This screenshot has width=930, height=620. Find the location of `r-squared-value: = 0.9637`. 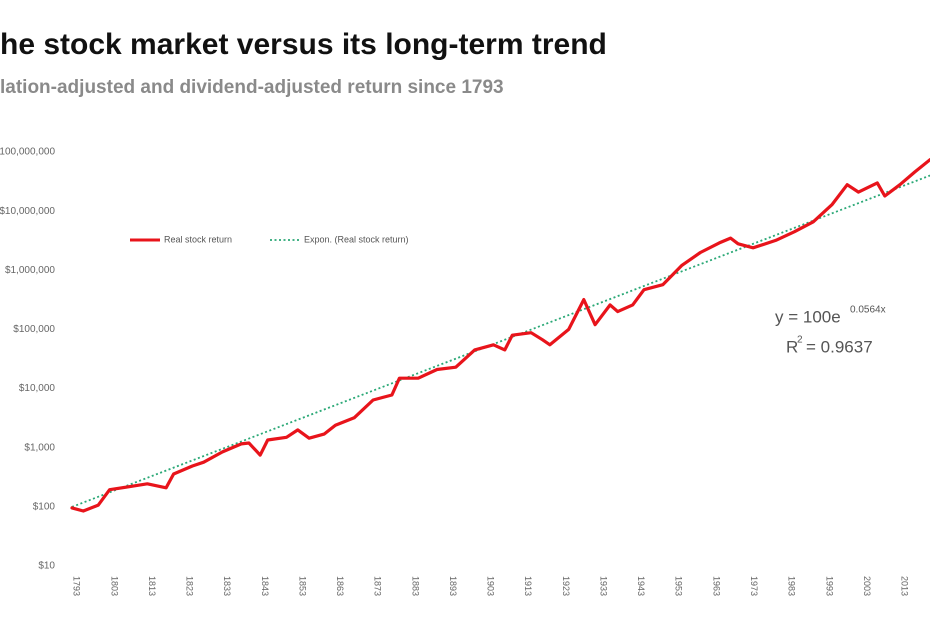

r-squared-value: = 0.9637 is located at coordinates (839, 346).